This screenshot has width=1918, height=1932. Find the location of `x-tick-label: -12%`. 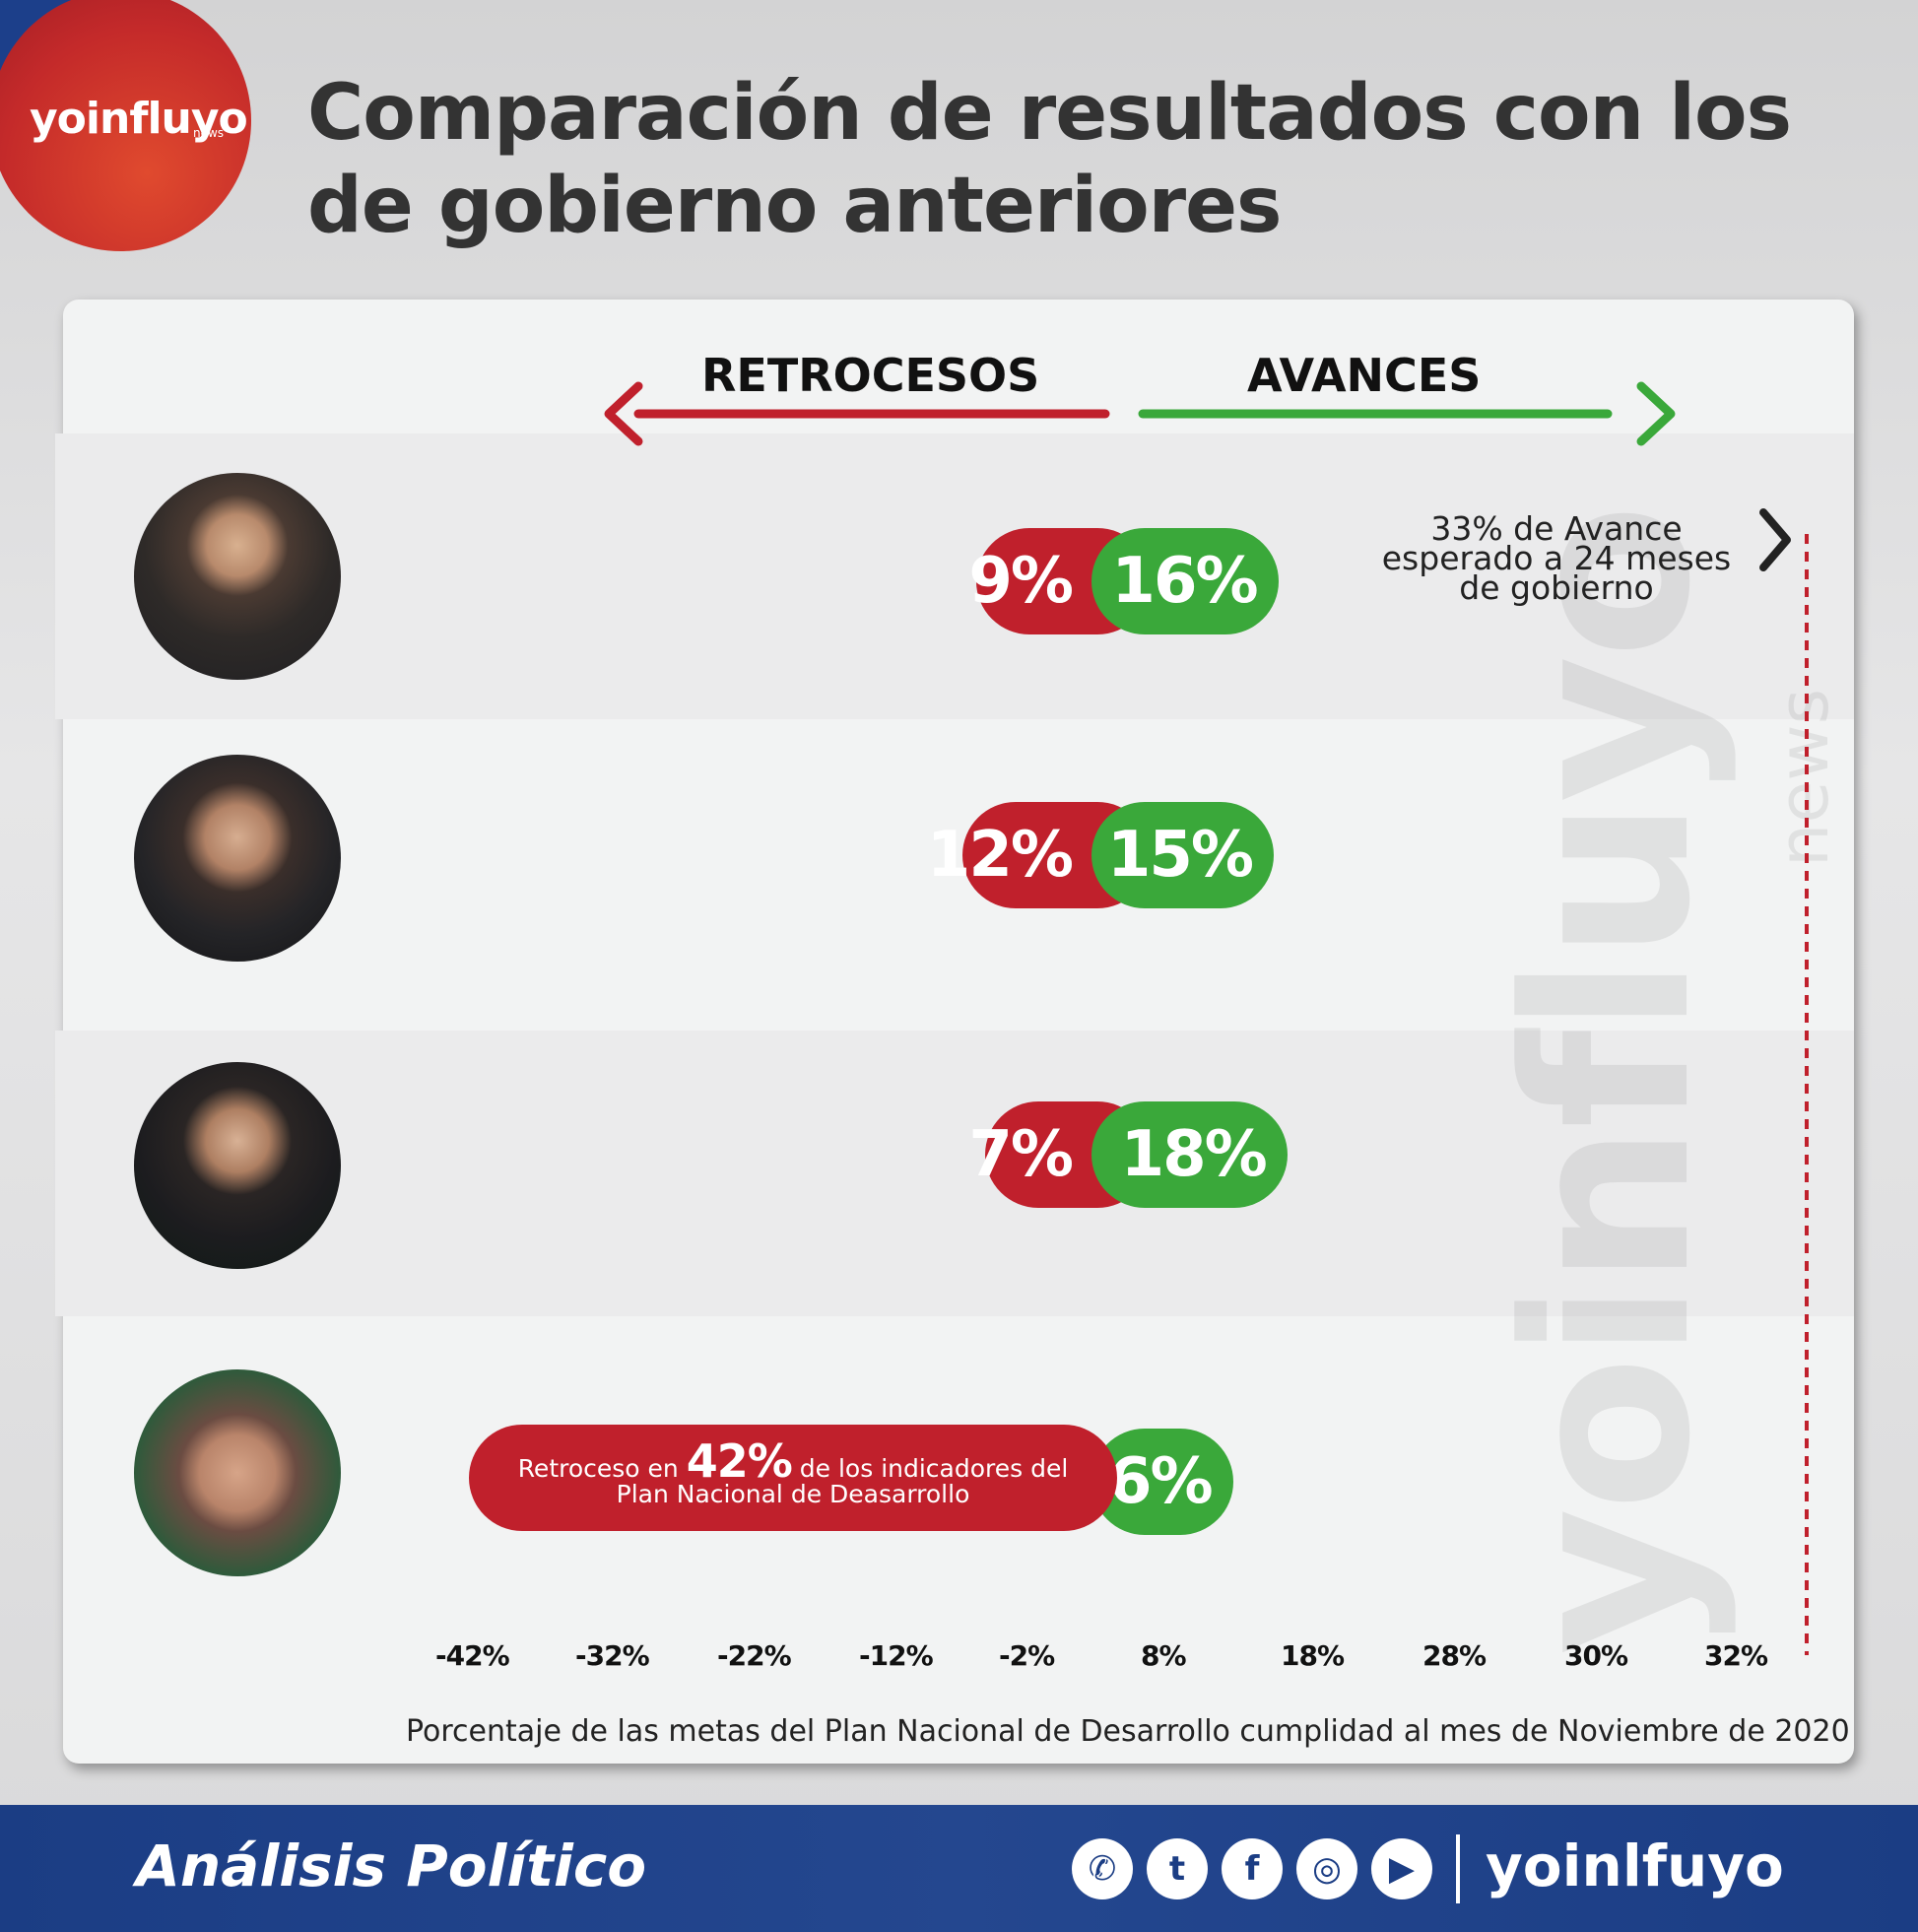

x-tick-label: -12% is located at coordinates (896, 1655).